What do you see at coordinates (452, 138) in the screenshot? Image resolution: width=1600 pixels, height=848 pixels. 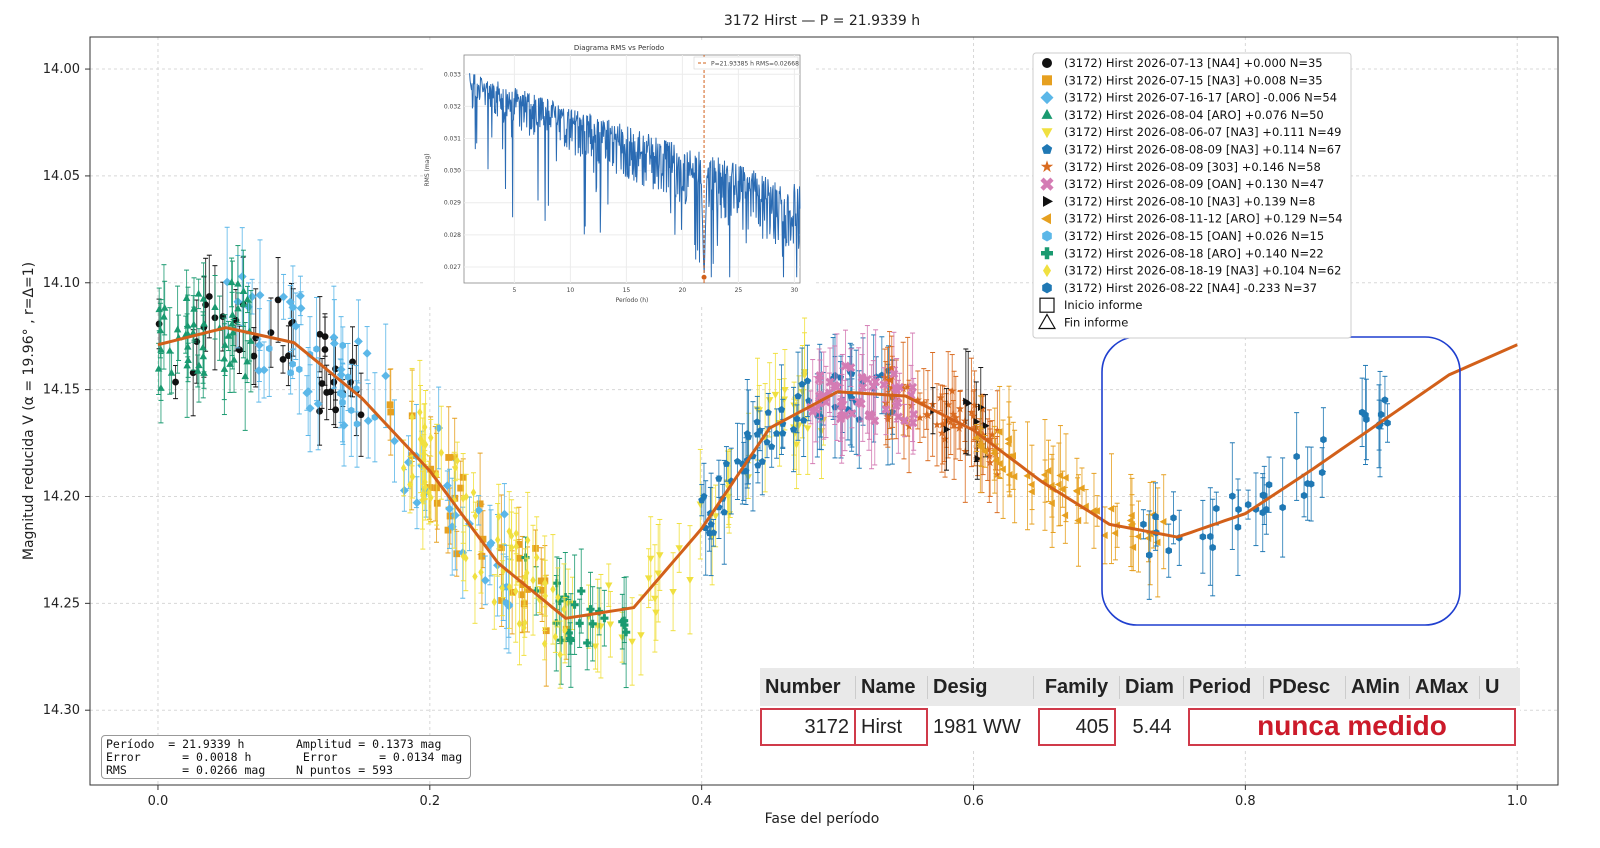 I see `inset-y-tick: 0.031` at bounding box center [452, 138].